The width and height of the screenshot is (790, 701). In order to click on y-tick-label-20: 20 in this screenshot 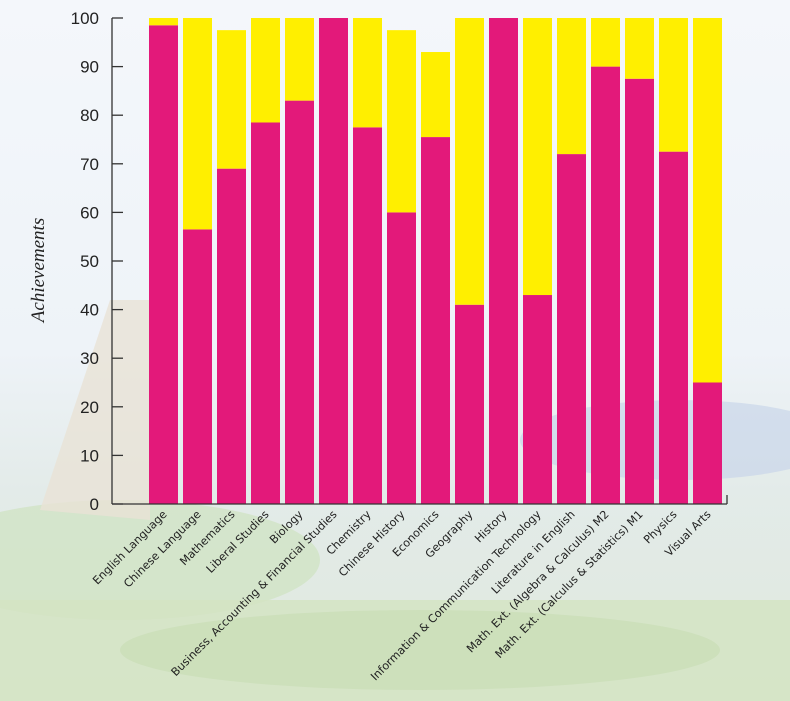, I will do `click(89, 407)`.